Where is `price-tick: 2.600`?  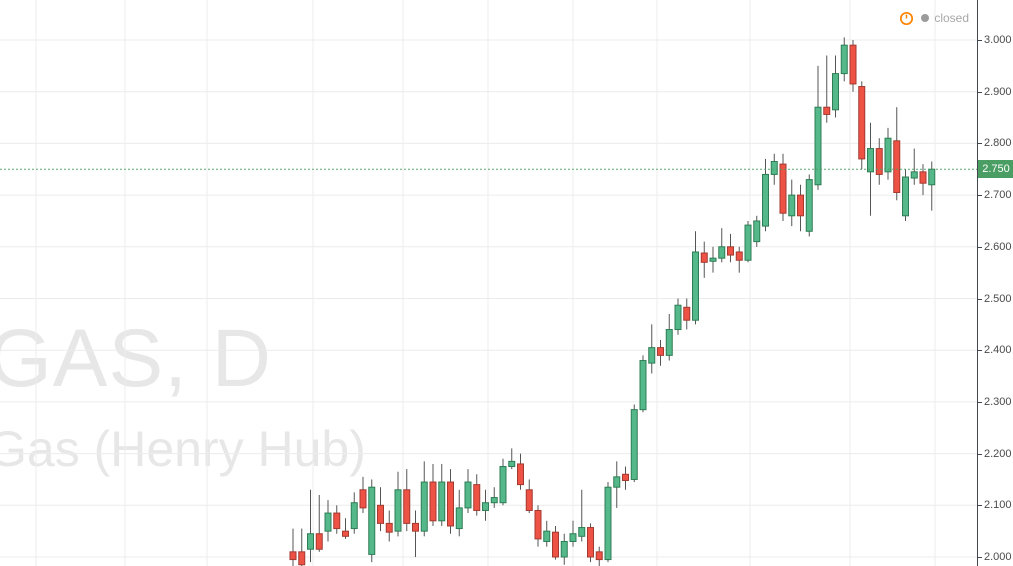
price-tick: 2.600 is located at coordinates (995, 247).